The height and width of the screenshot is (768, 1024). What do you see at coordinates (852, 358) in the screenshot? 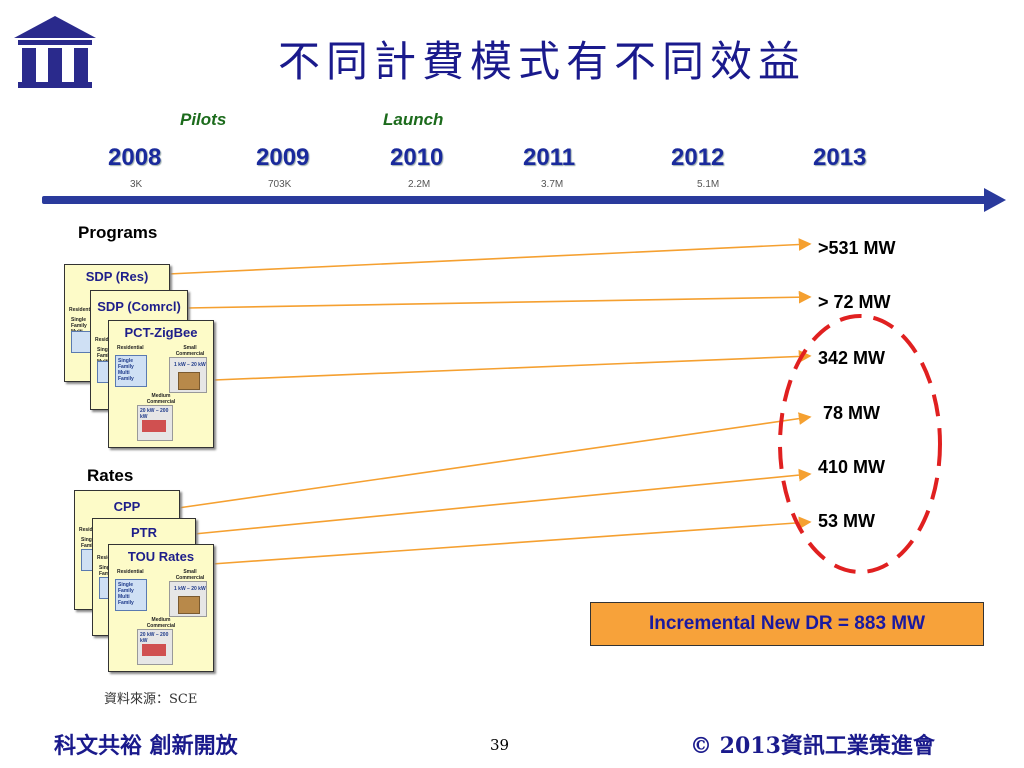
I see `mw-value-3: 342 MW` at bounding box center [852, 358].